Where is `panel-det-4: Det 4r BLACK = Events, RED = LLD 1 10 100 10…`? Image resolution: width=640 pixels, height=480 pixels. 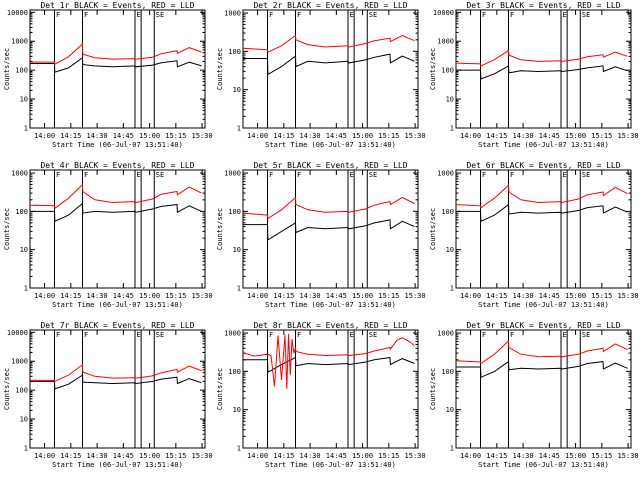 panel-det-4: Det 4r BLACK = Events, RED = LLD 1 10 100 10… is located at coordinates (108, 235).